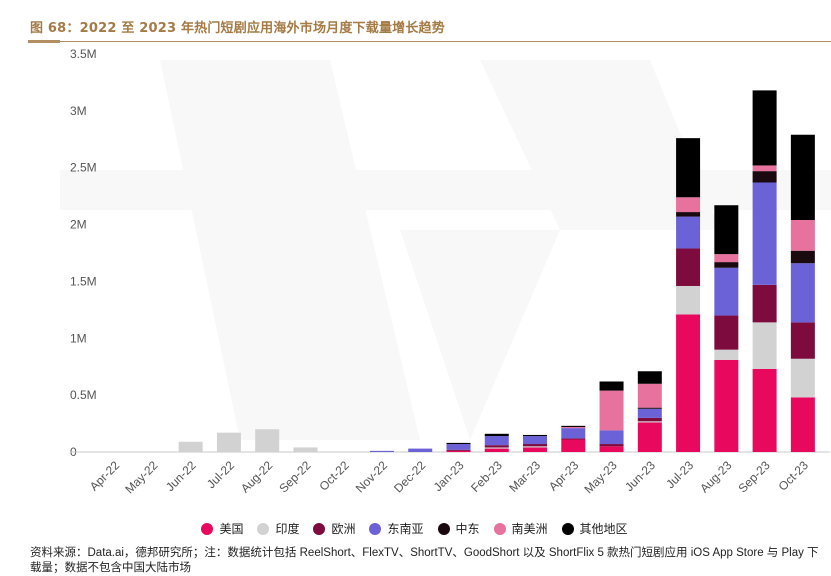 The image size is (831, 576). I want to click on legend-item: 南美洲, so click(520, 528).